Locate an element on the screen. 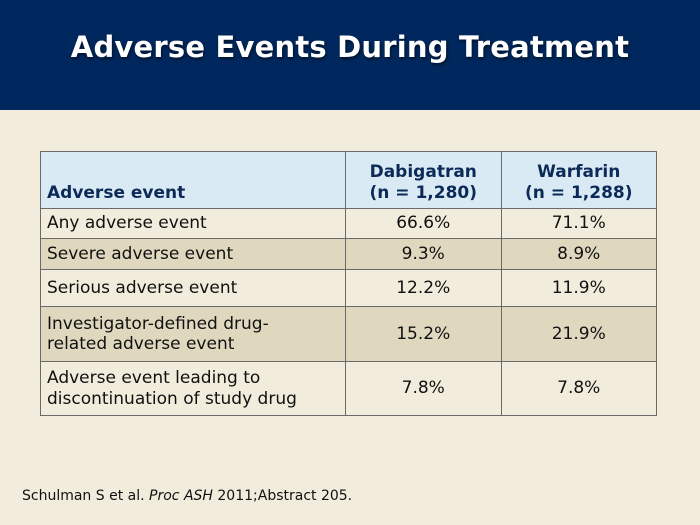  header-warfarin: Warfarin (n = 1,288) is located at coordinates (578, 180).